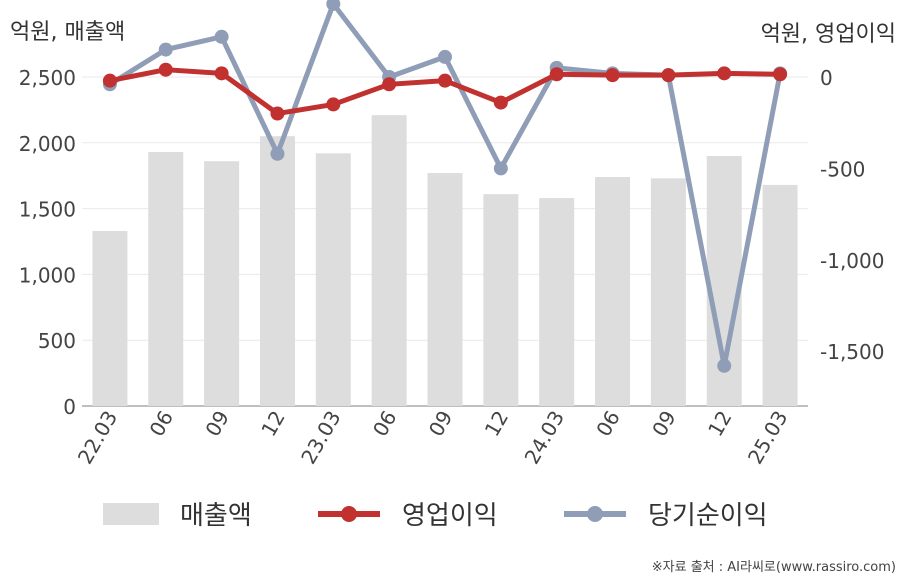 Image resolution: width=908 pixels, height=580 pixels. I want to click on right-tick-label: -500, so click(842, 169).